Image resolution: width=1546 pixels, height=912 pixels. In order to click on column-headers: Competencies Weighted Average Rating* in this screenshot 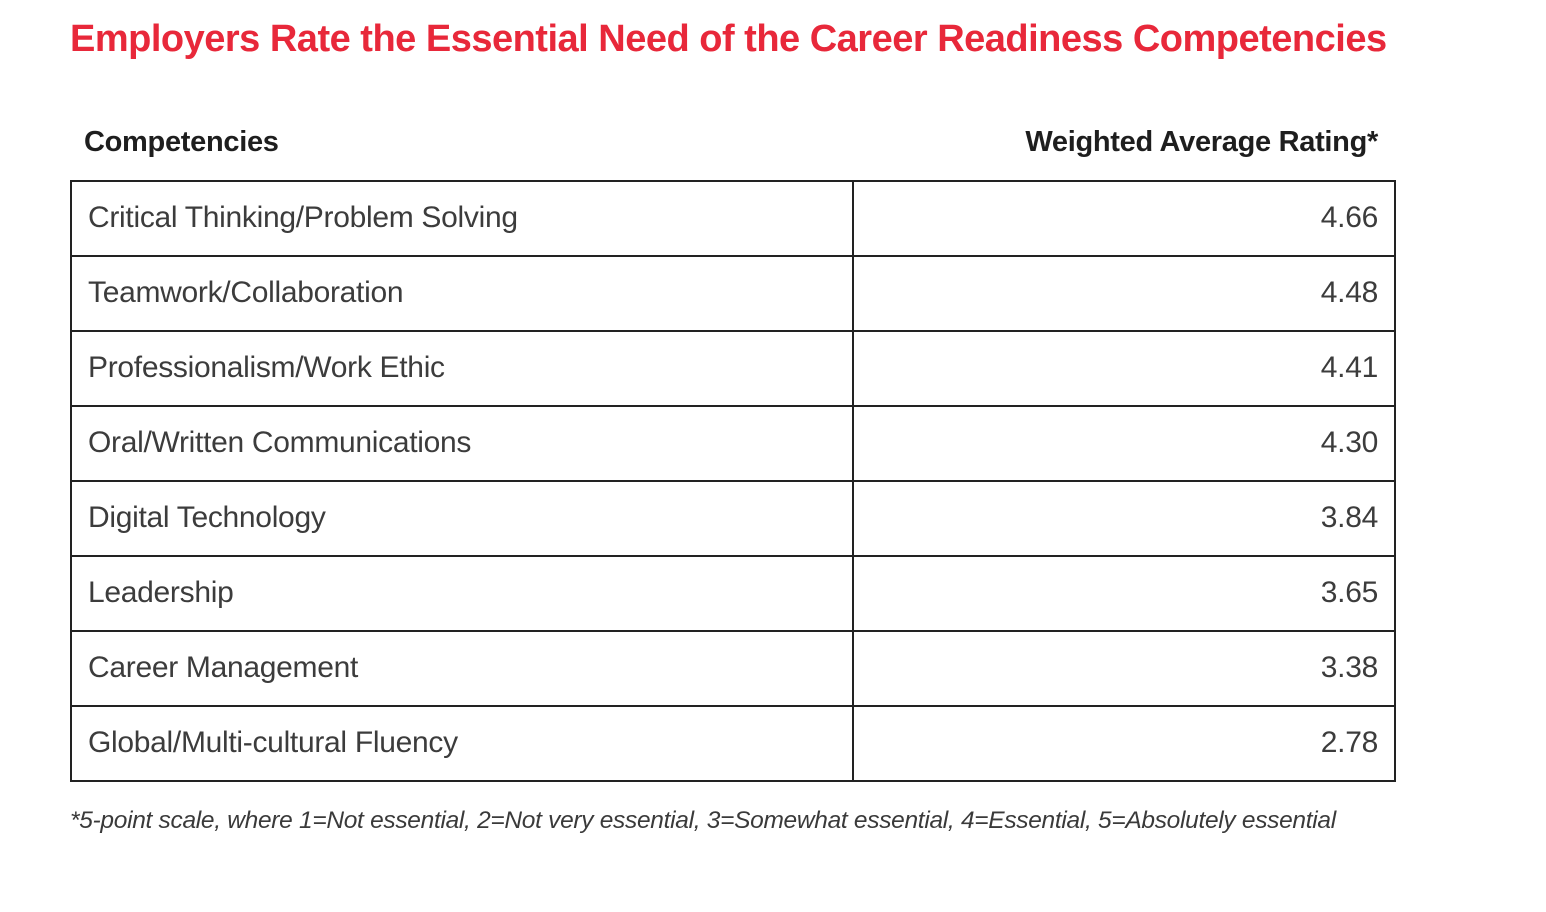, I will do `click(732, 142)`.